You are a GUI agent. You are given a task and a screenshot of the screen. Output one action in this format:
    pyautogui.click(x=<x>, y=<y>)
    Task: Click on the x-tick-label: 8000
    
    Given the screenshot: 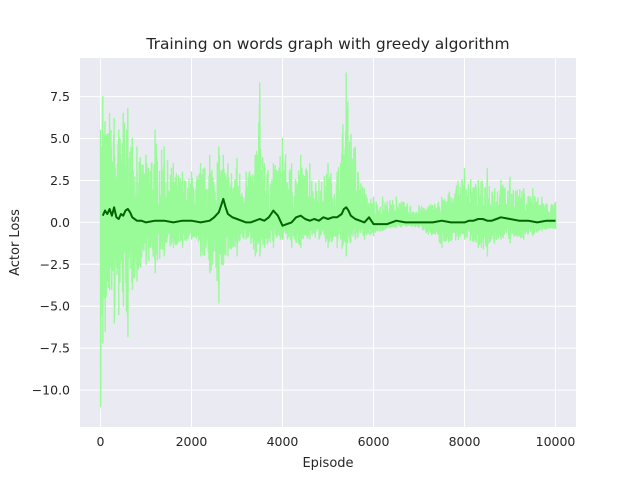 What is the action you would take?
    pyautogui.click(x=465, y=441)
    